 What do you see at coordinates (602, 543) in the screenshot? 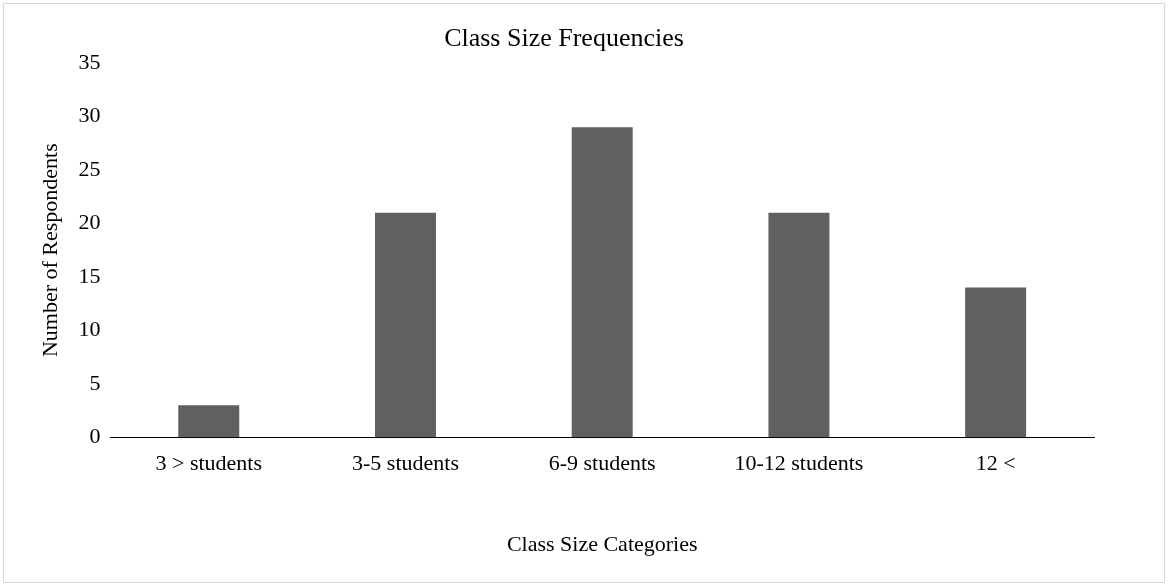
I see `x-axis-title: Class Size Categories` at bounding box center [602, 543].